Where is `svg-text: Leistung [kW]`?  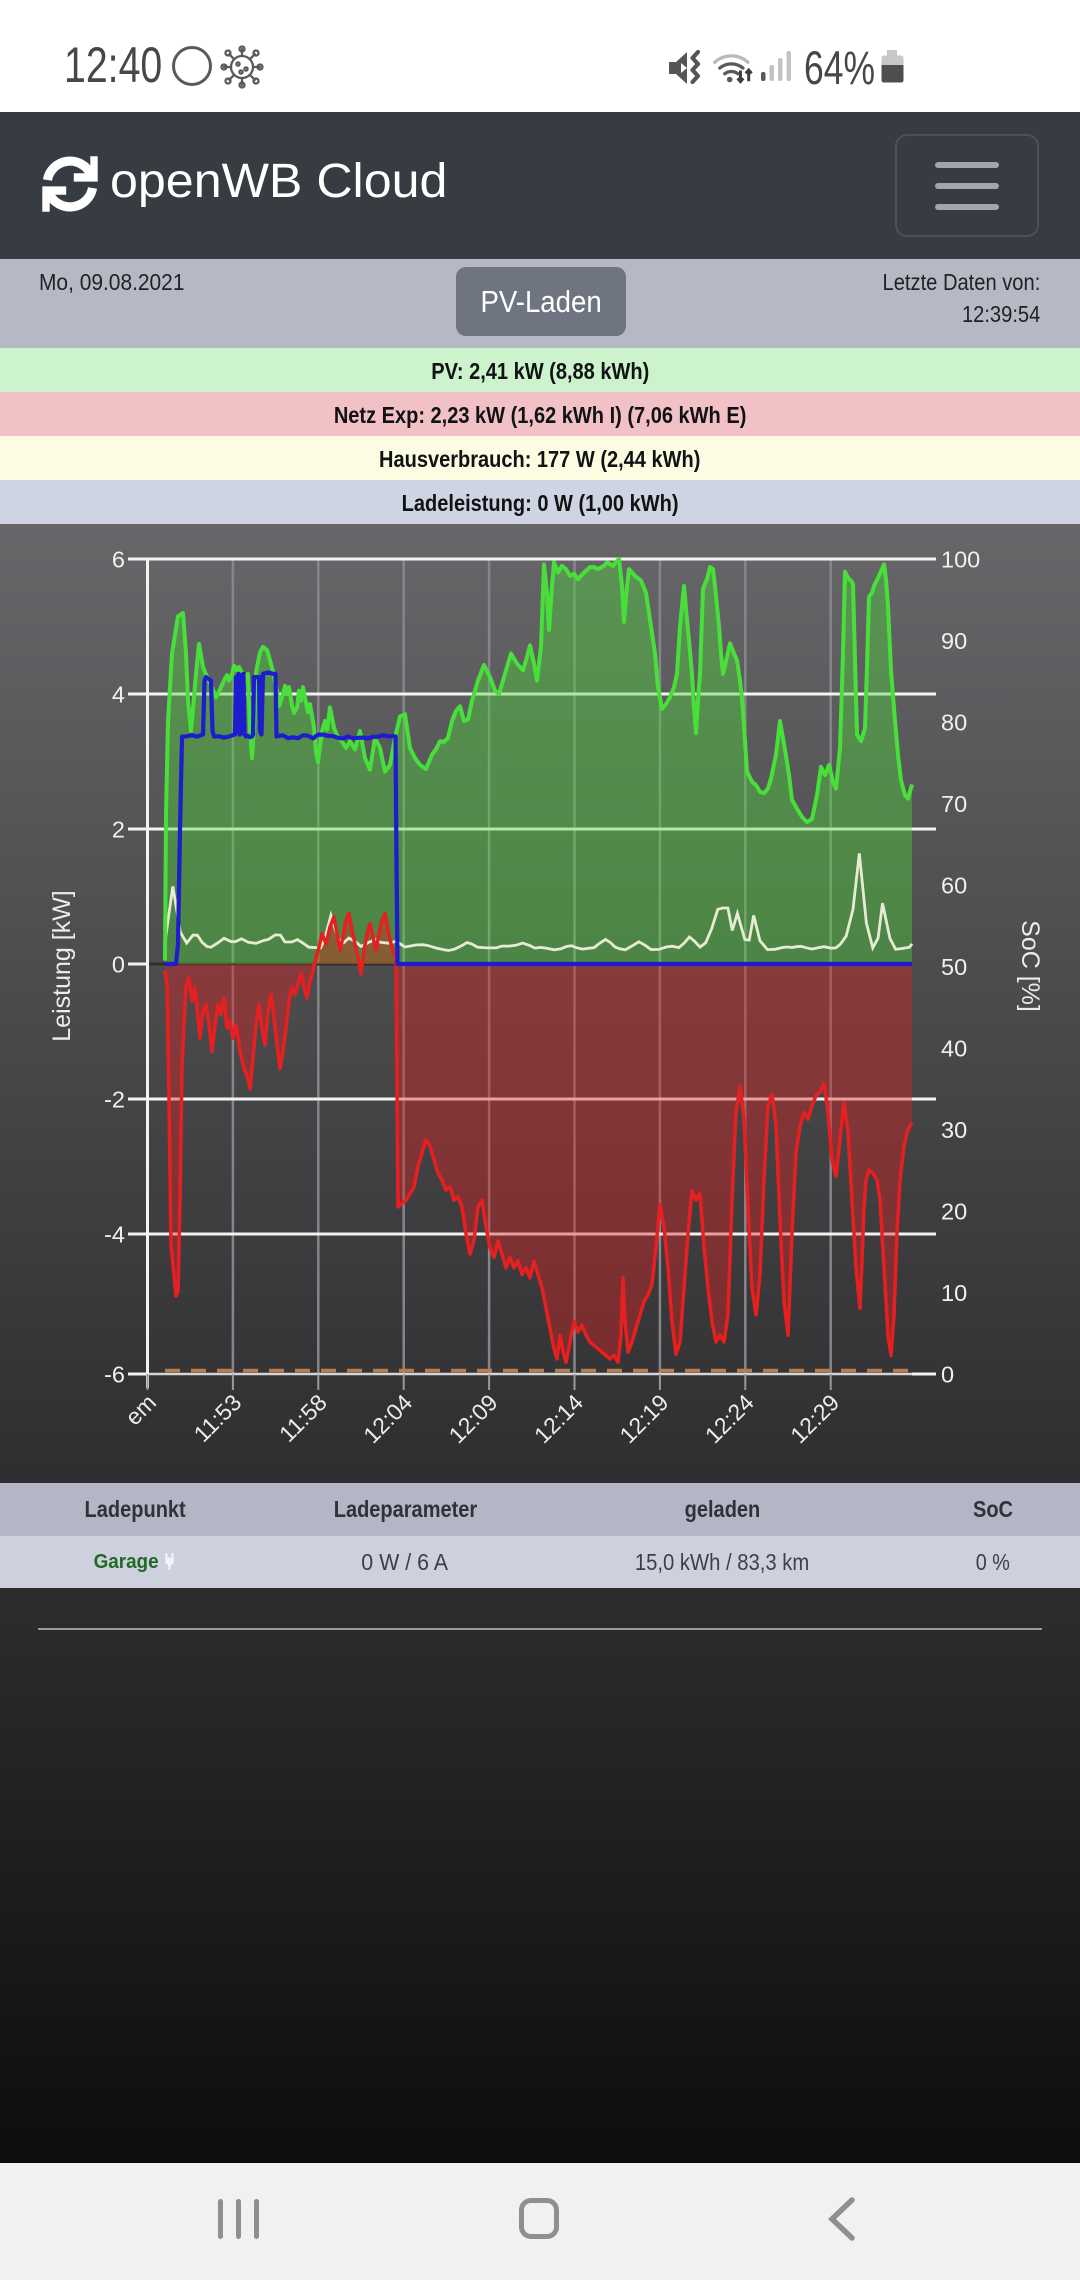
svg-text: Leistung [kW] is located at coordinates (62, 965).